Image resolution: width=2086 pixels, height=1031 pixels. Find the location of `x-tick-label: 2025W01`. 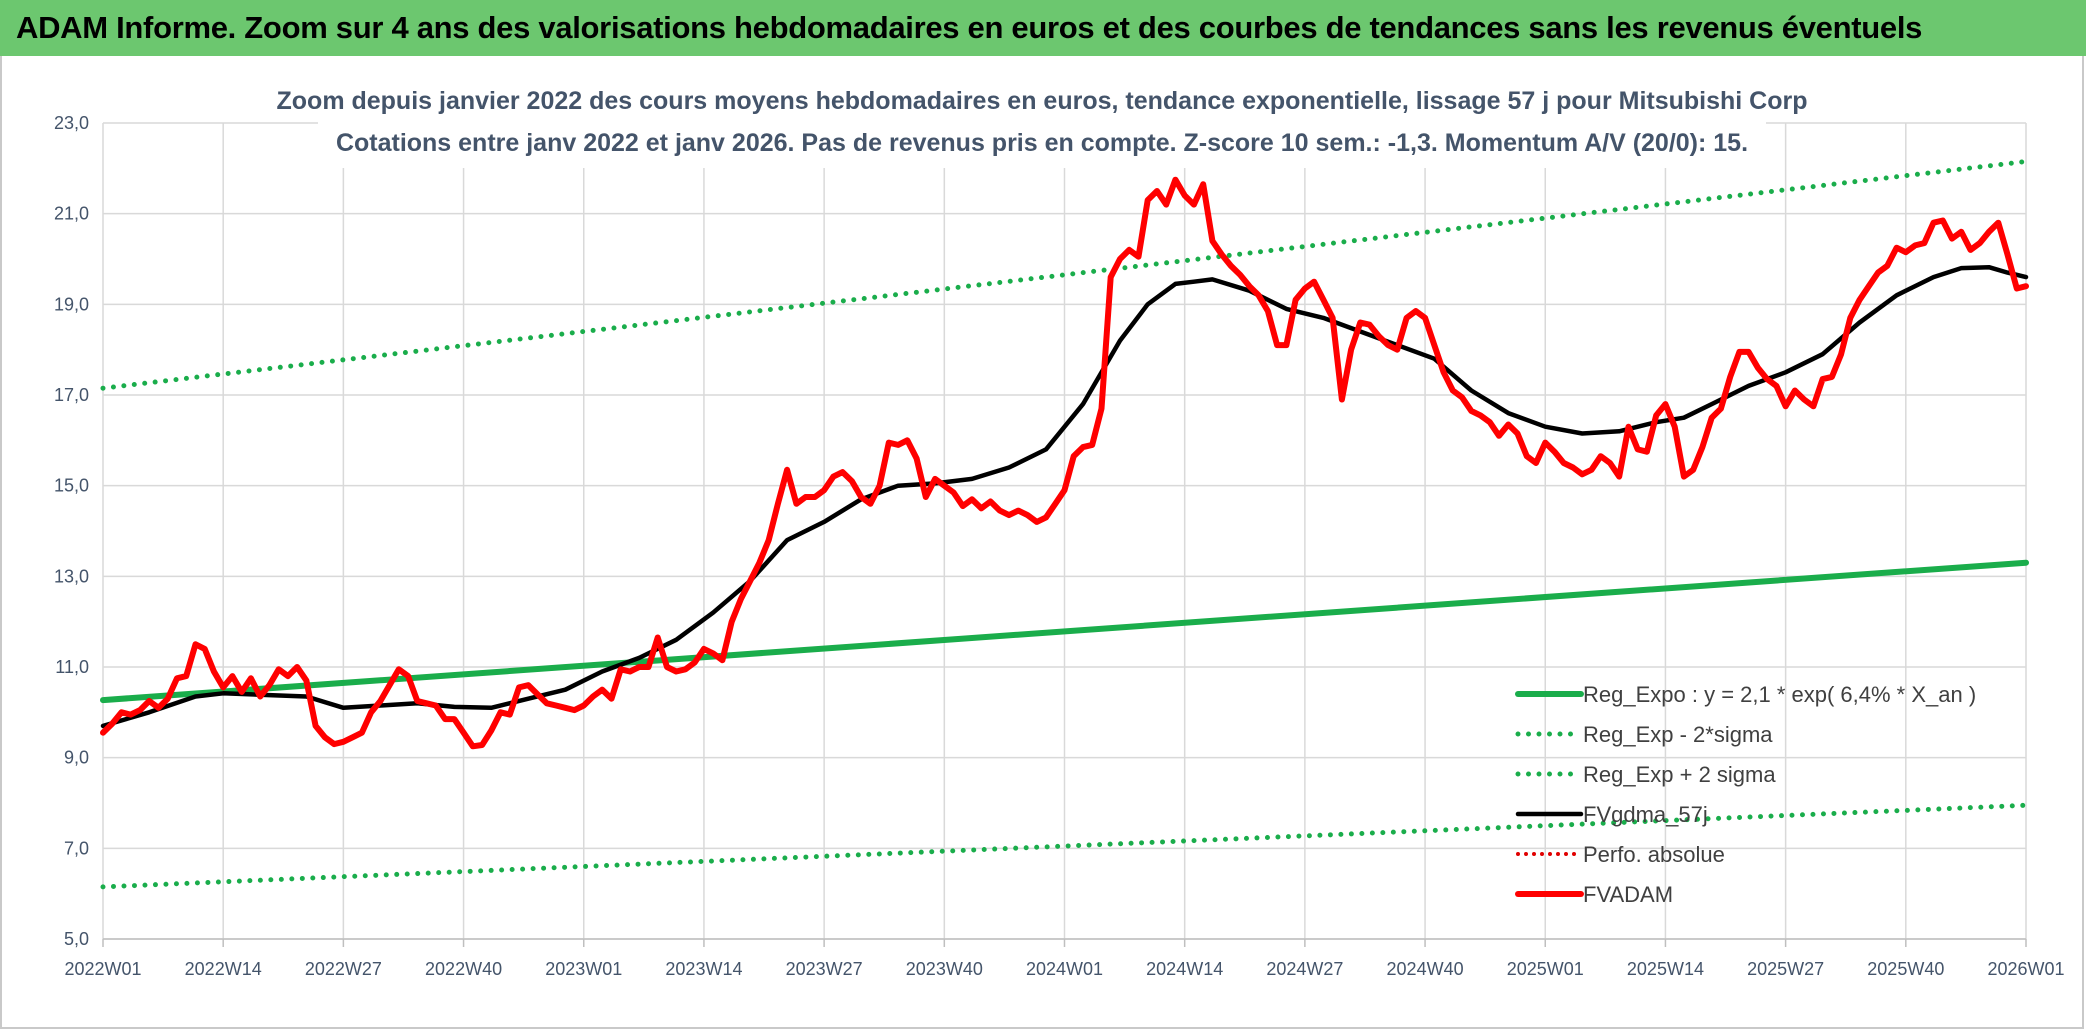

x-tick-label: 2025W01 is located at coordinates (1545, 969).